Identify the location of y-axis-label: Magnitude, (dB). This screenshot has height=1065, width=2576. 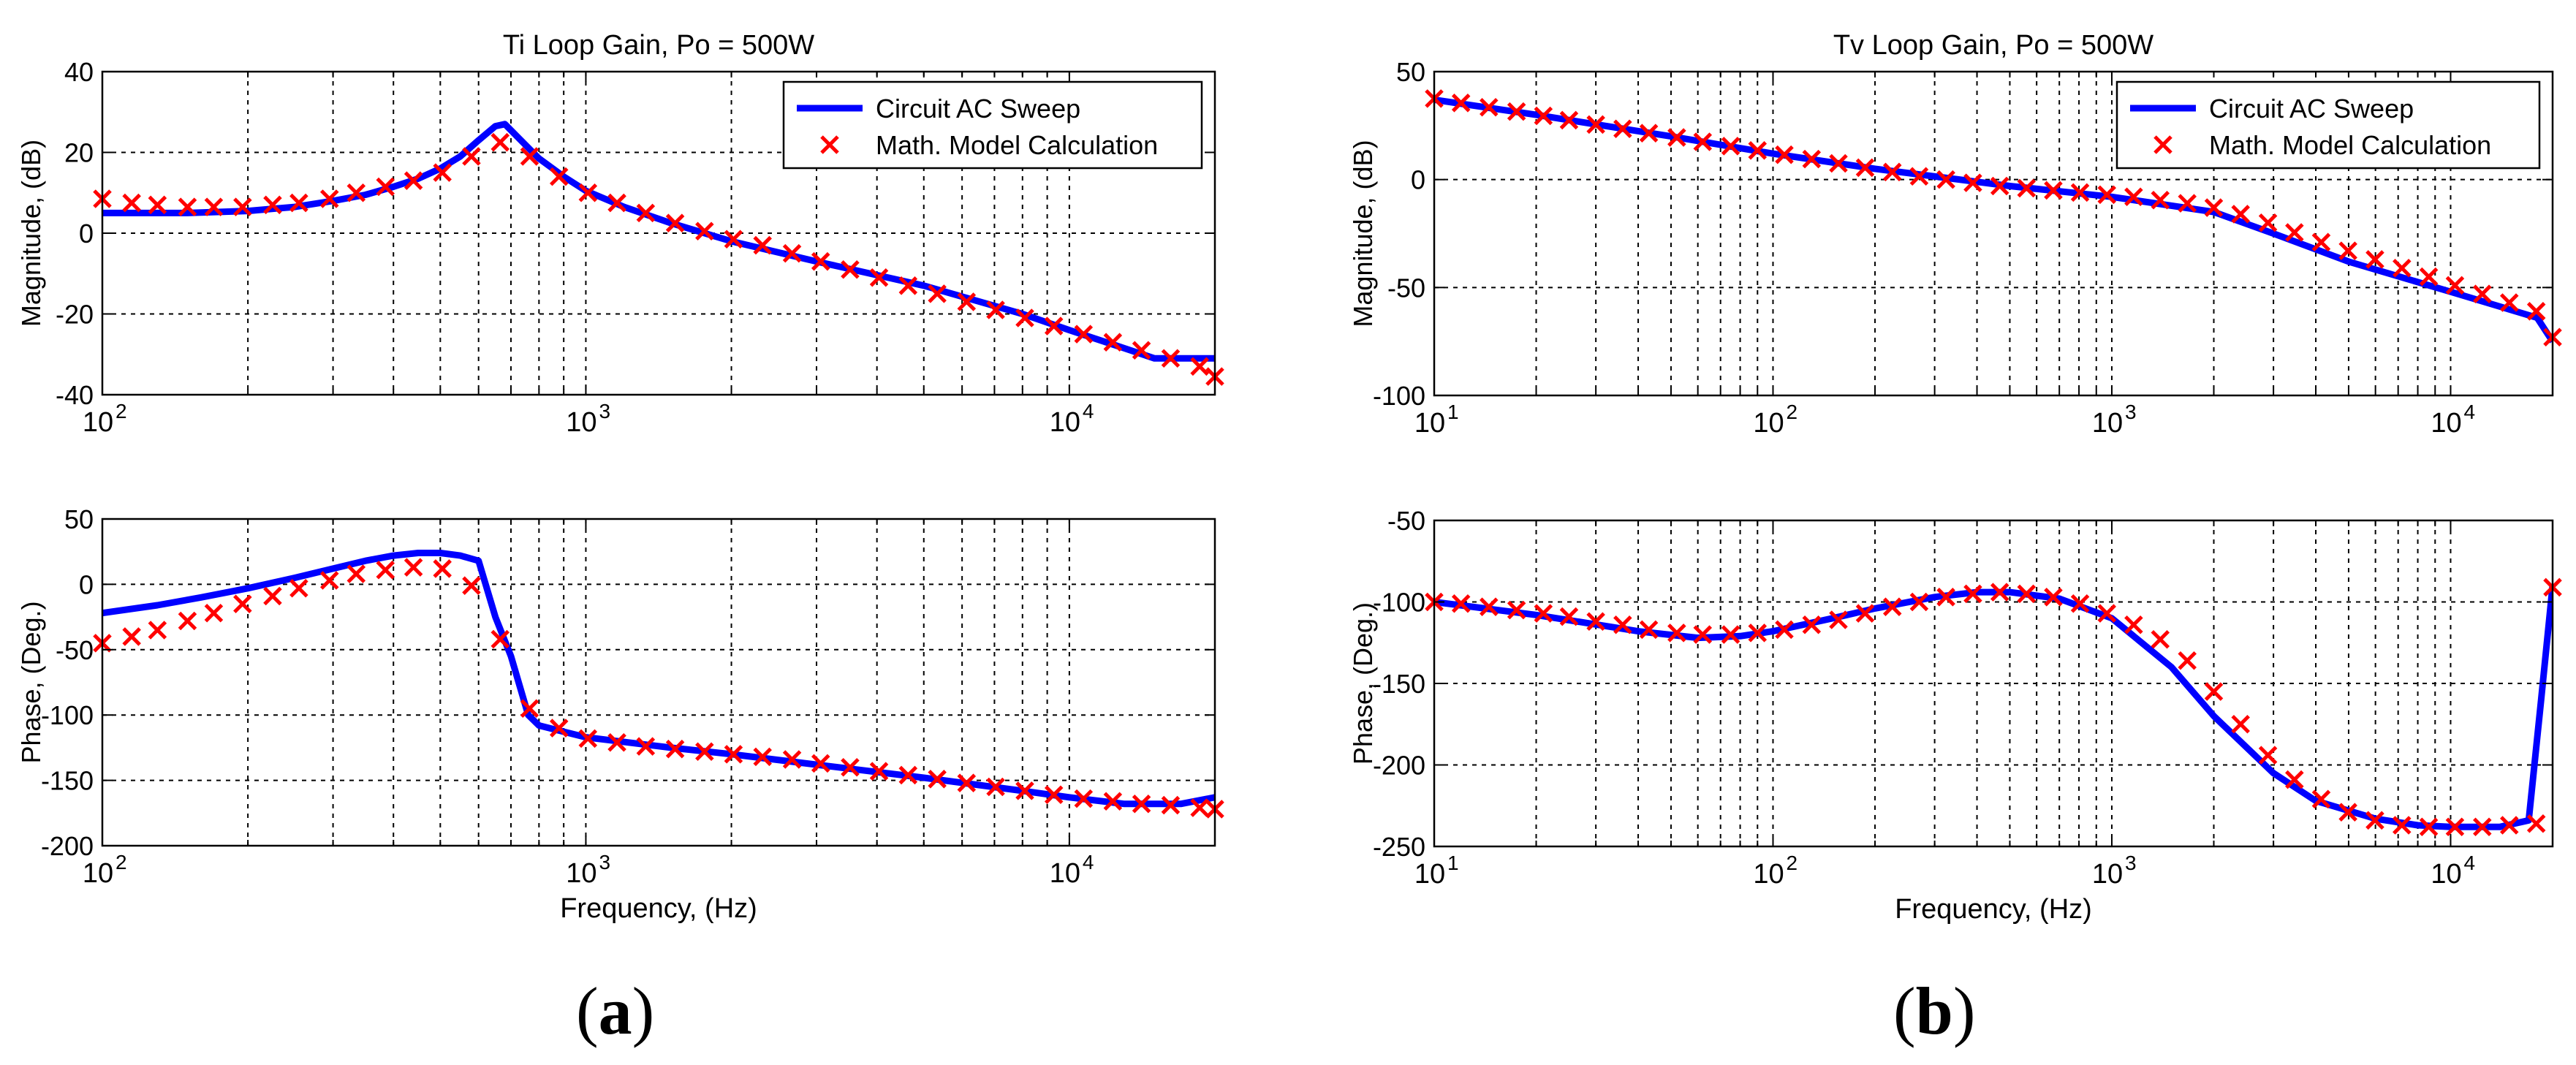
(31, 233).